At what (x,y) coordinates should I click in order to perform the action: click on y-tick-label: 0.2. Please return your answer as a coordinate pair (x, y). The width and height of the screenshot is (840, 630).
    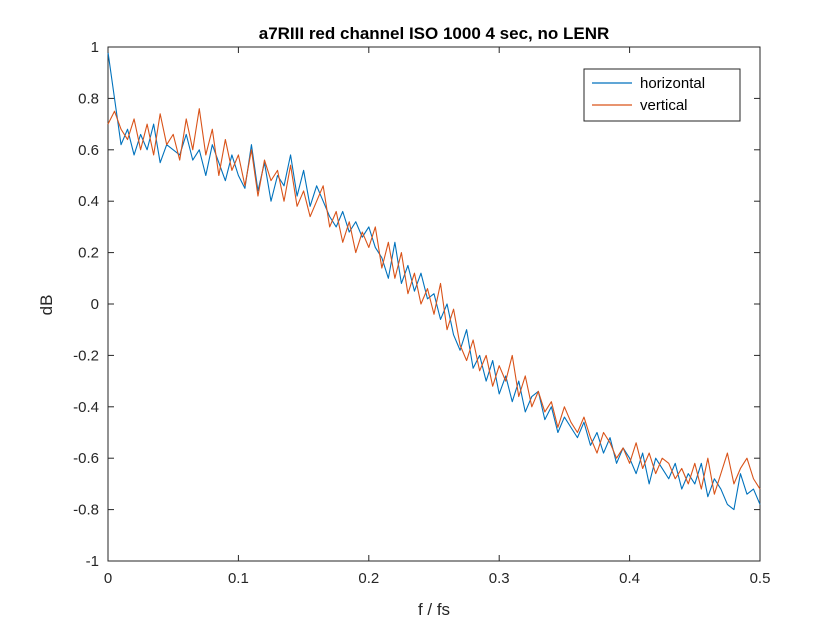
    Looking at the image, I should click on (88, 253).